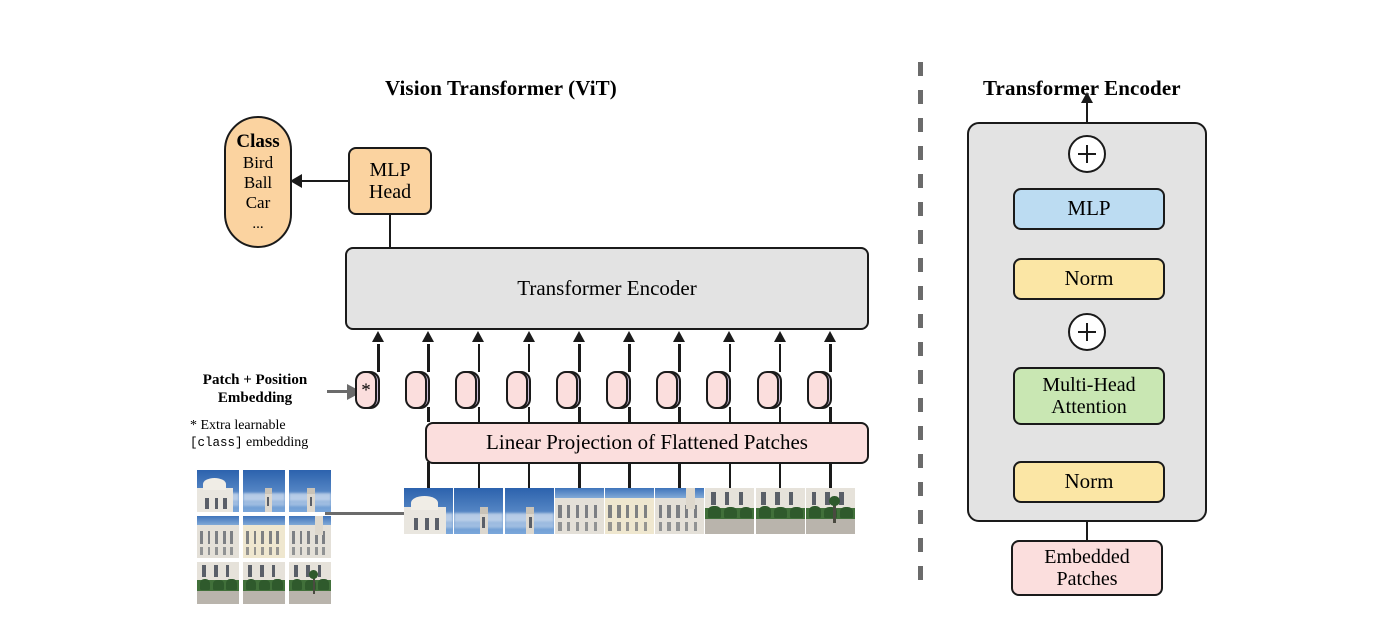 This screenshot has width=1386, height=638. Describe the element at coordinates (418, 390) in the screenshot. I see `token-1: 1` at that location.